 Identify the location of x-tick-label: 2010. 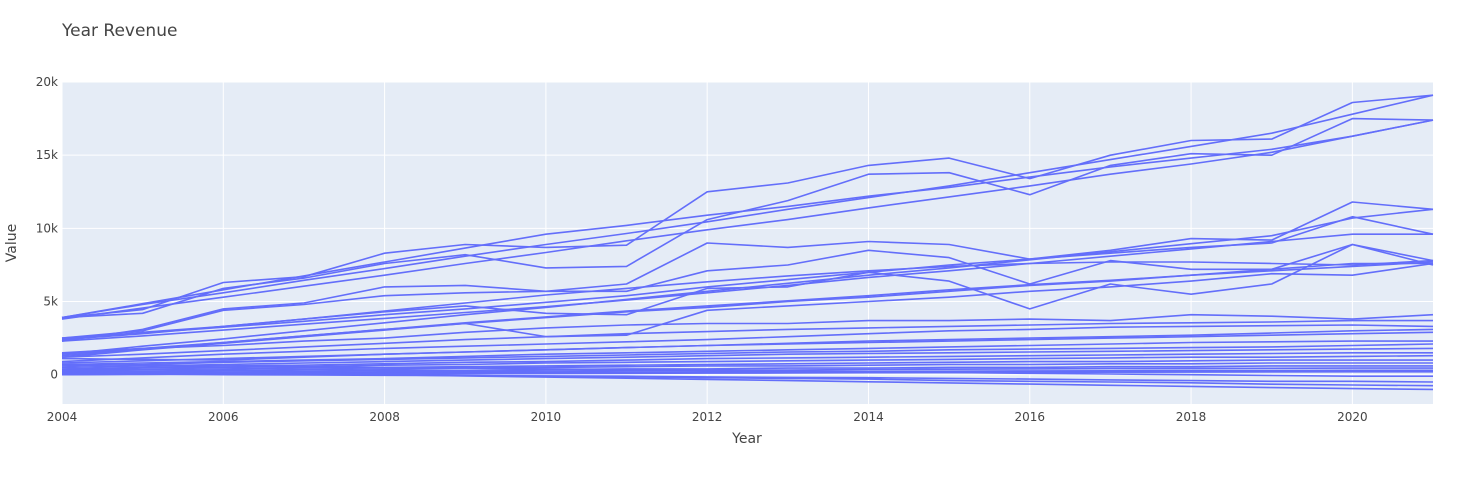
(546, 417).